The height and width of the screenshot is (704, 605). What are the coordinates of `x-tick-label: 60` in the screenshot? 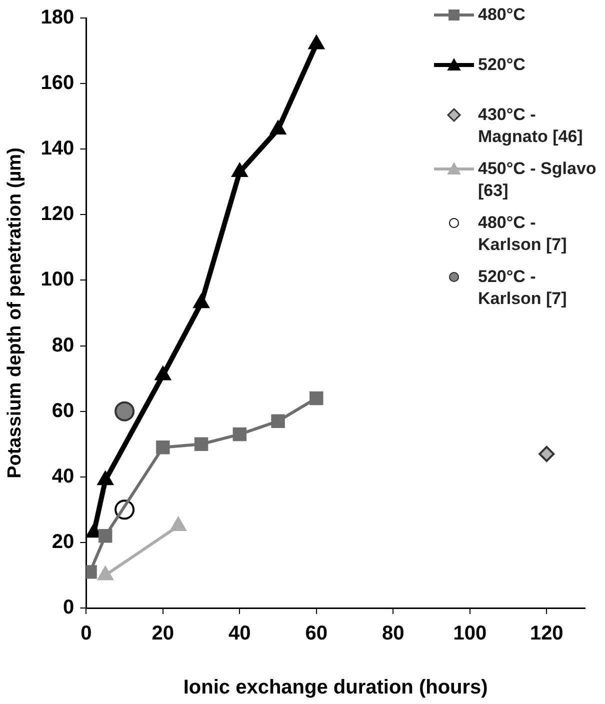 It's located at (316, 633).